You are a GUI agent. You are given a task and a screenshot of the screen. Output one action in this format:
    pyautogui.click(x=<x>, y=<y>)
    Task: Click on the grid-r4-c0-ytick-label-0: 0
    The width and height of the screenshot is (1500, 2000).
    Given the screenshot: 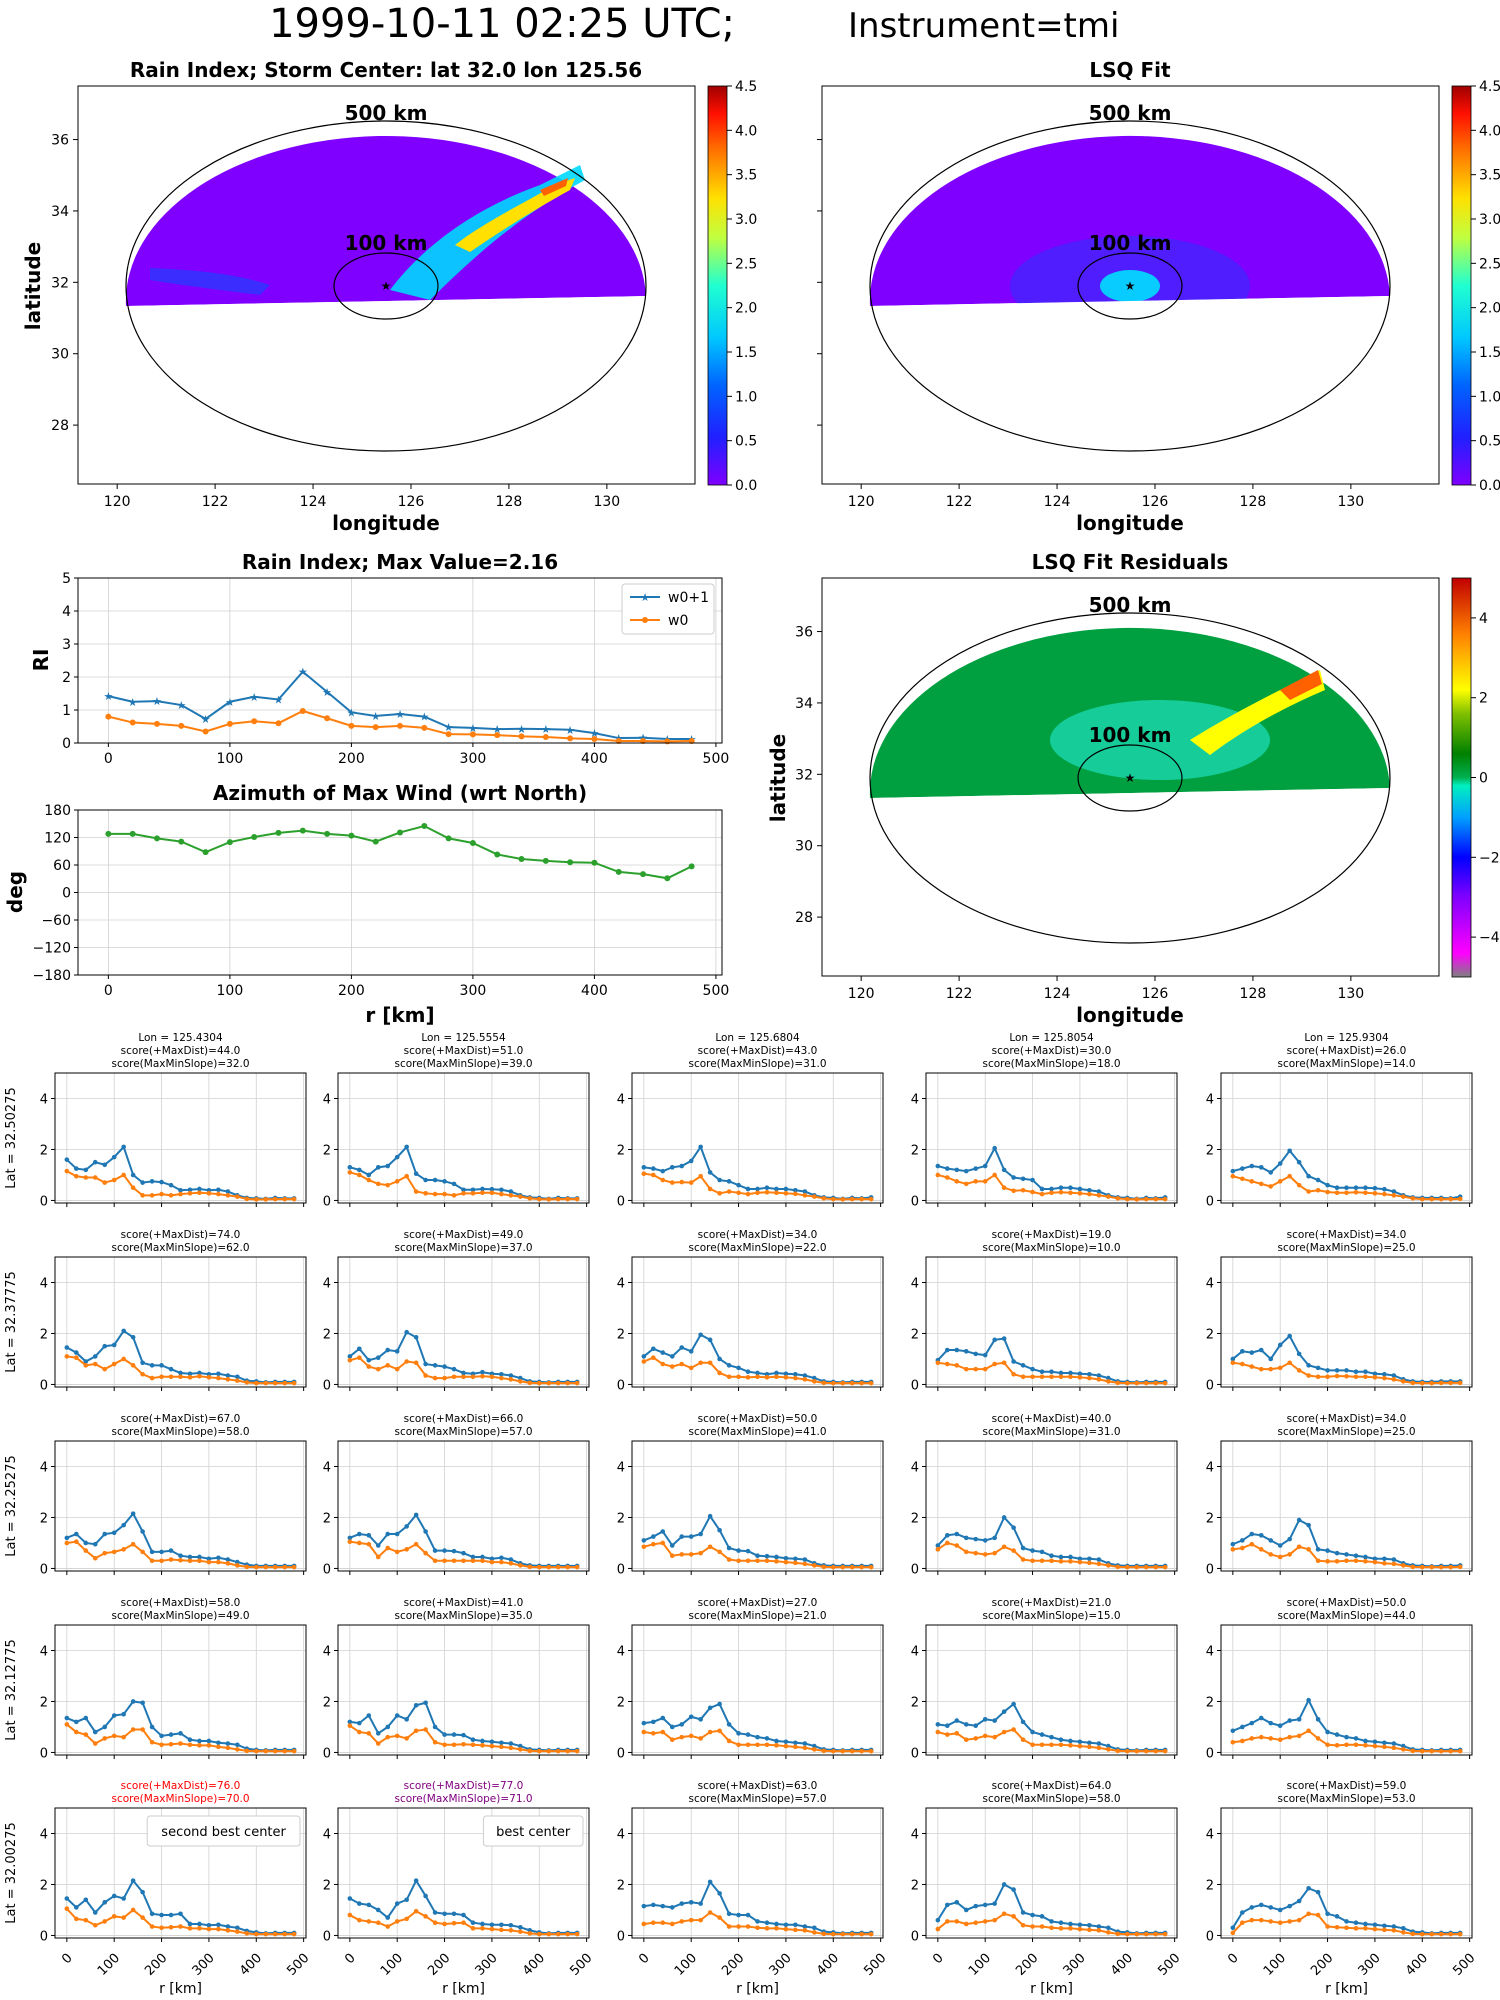 What is the action you would take?
    pyautogui.click(x=44, y=1936)
    